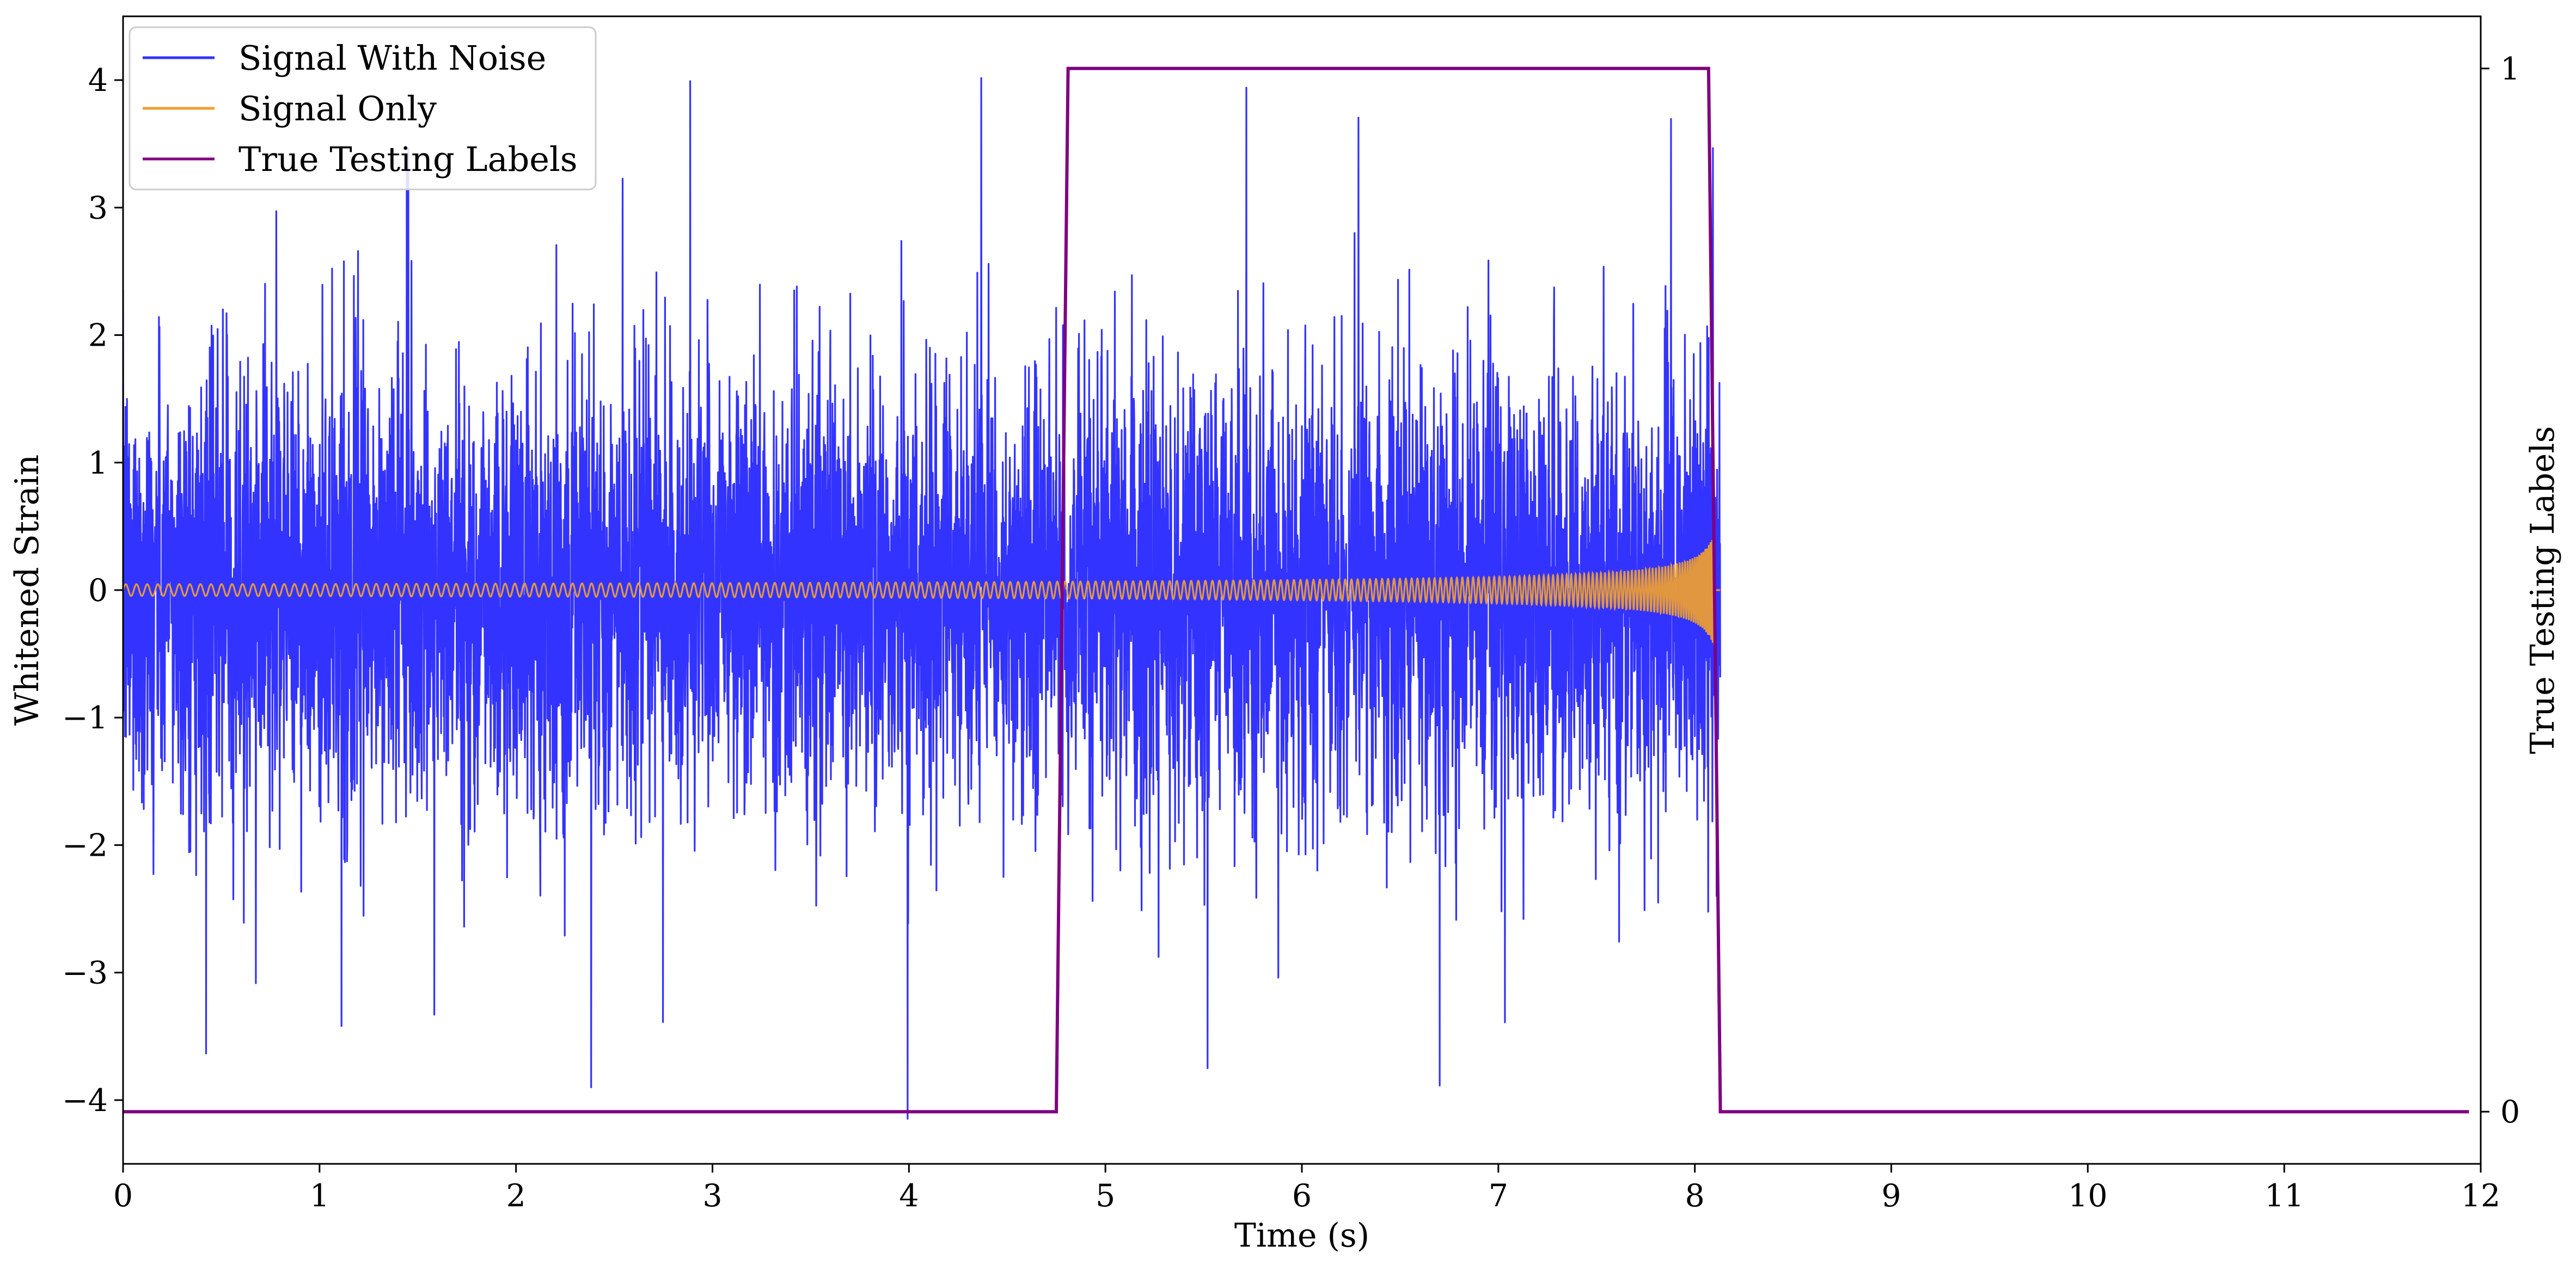  I want to click on y-axis-title: Whitened Strain, so click(27, 590).